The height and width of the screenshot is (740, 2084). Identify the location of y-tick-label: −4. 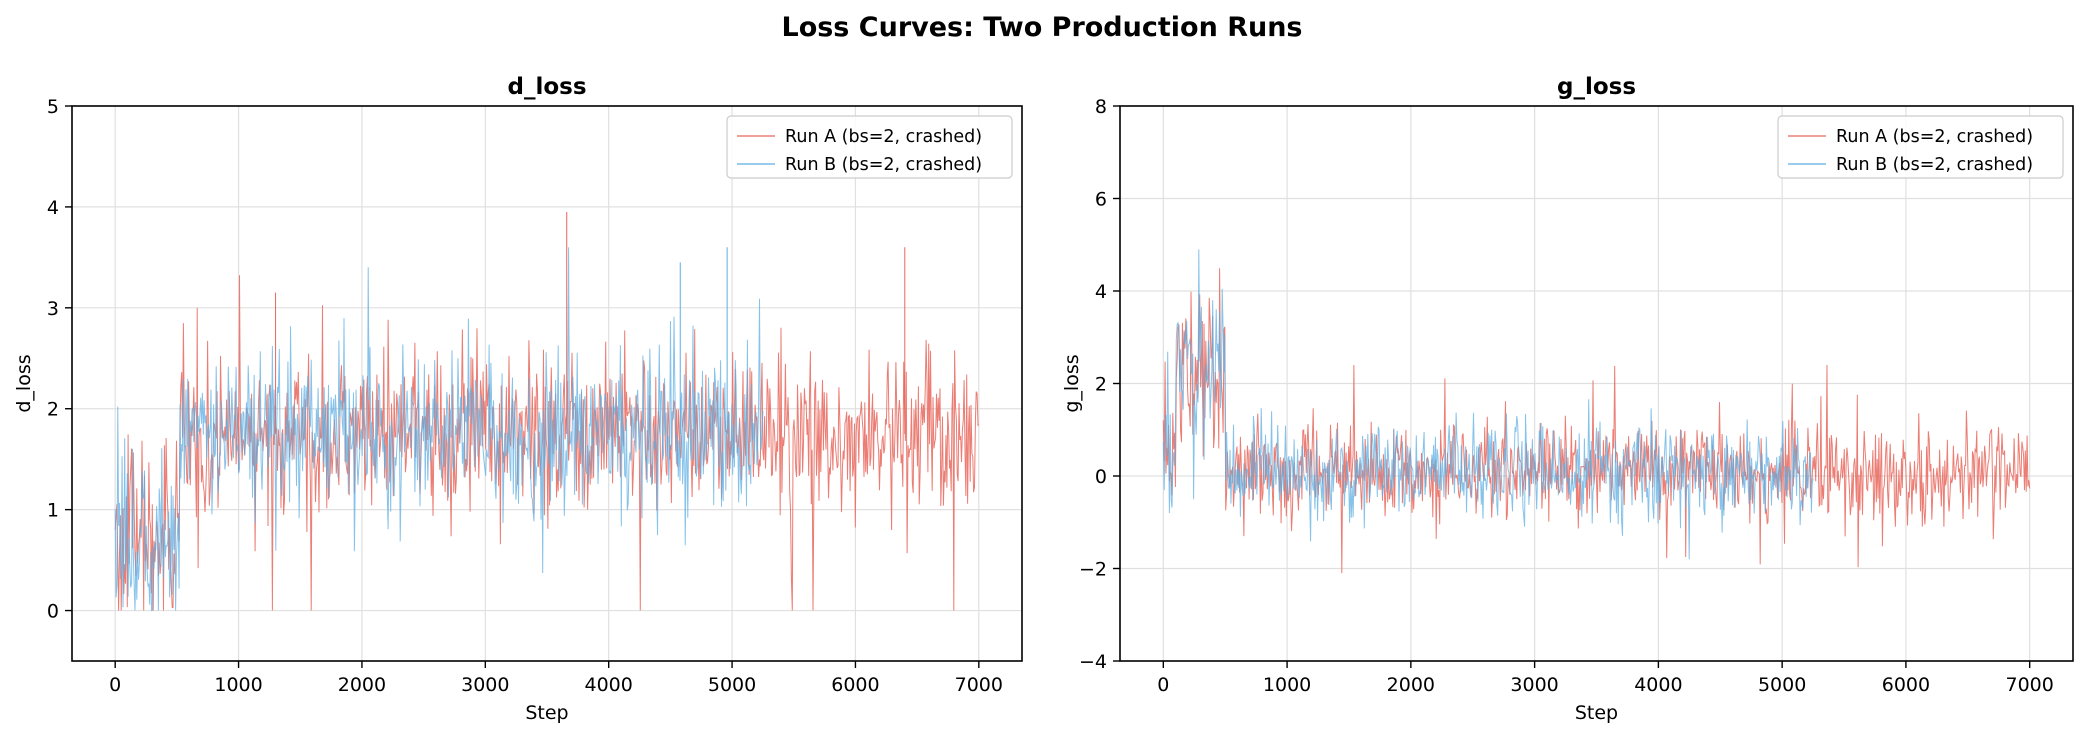
(1093, 662).